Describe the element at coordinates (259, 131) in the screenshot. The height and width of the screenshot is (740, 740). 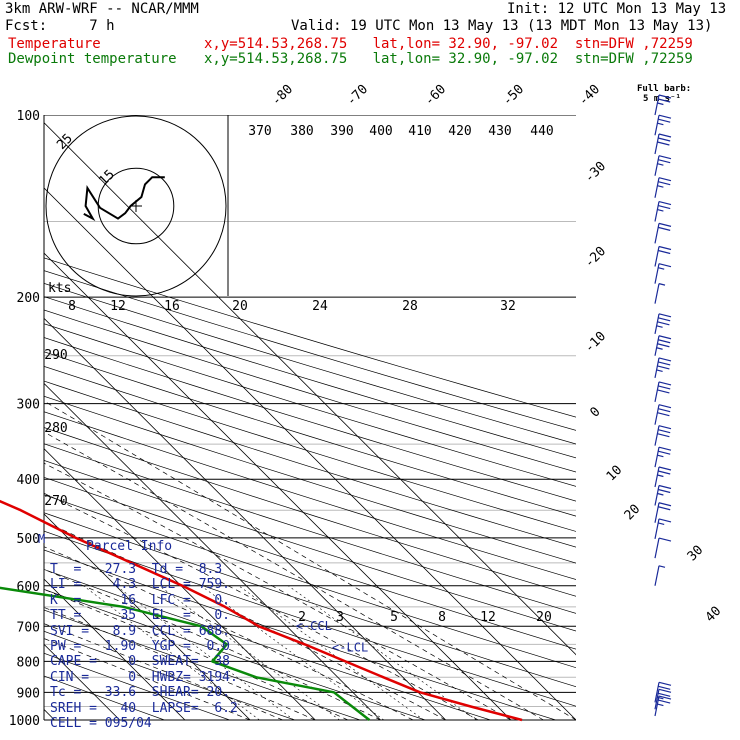
I see `theta-label: 370` at that location.